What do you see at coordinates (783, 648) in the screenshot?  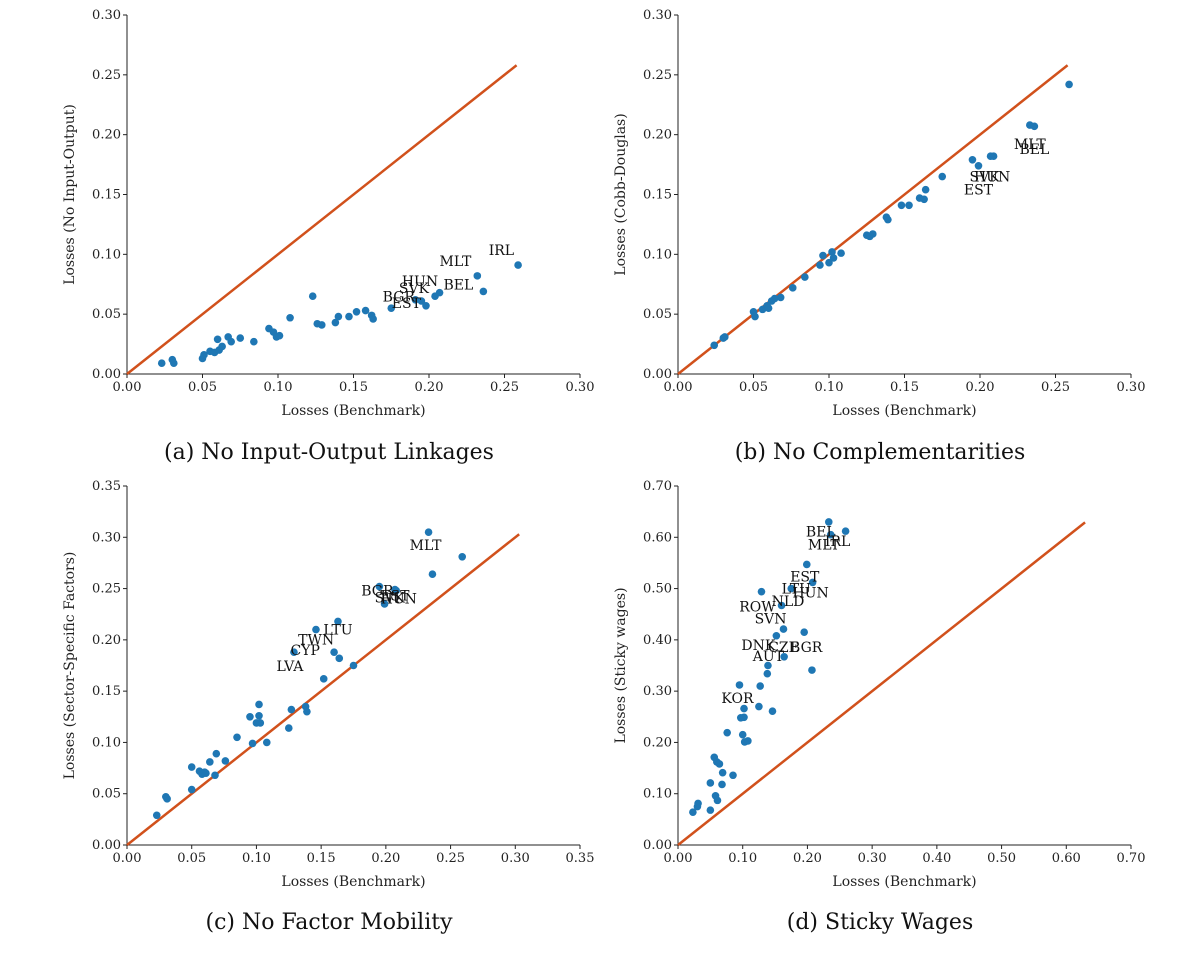 I see `point-label: CZE` at bounding box center [783, 648].